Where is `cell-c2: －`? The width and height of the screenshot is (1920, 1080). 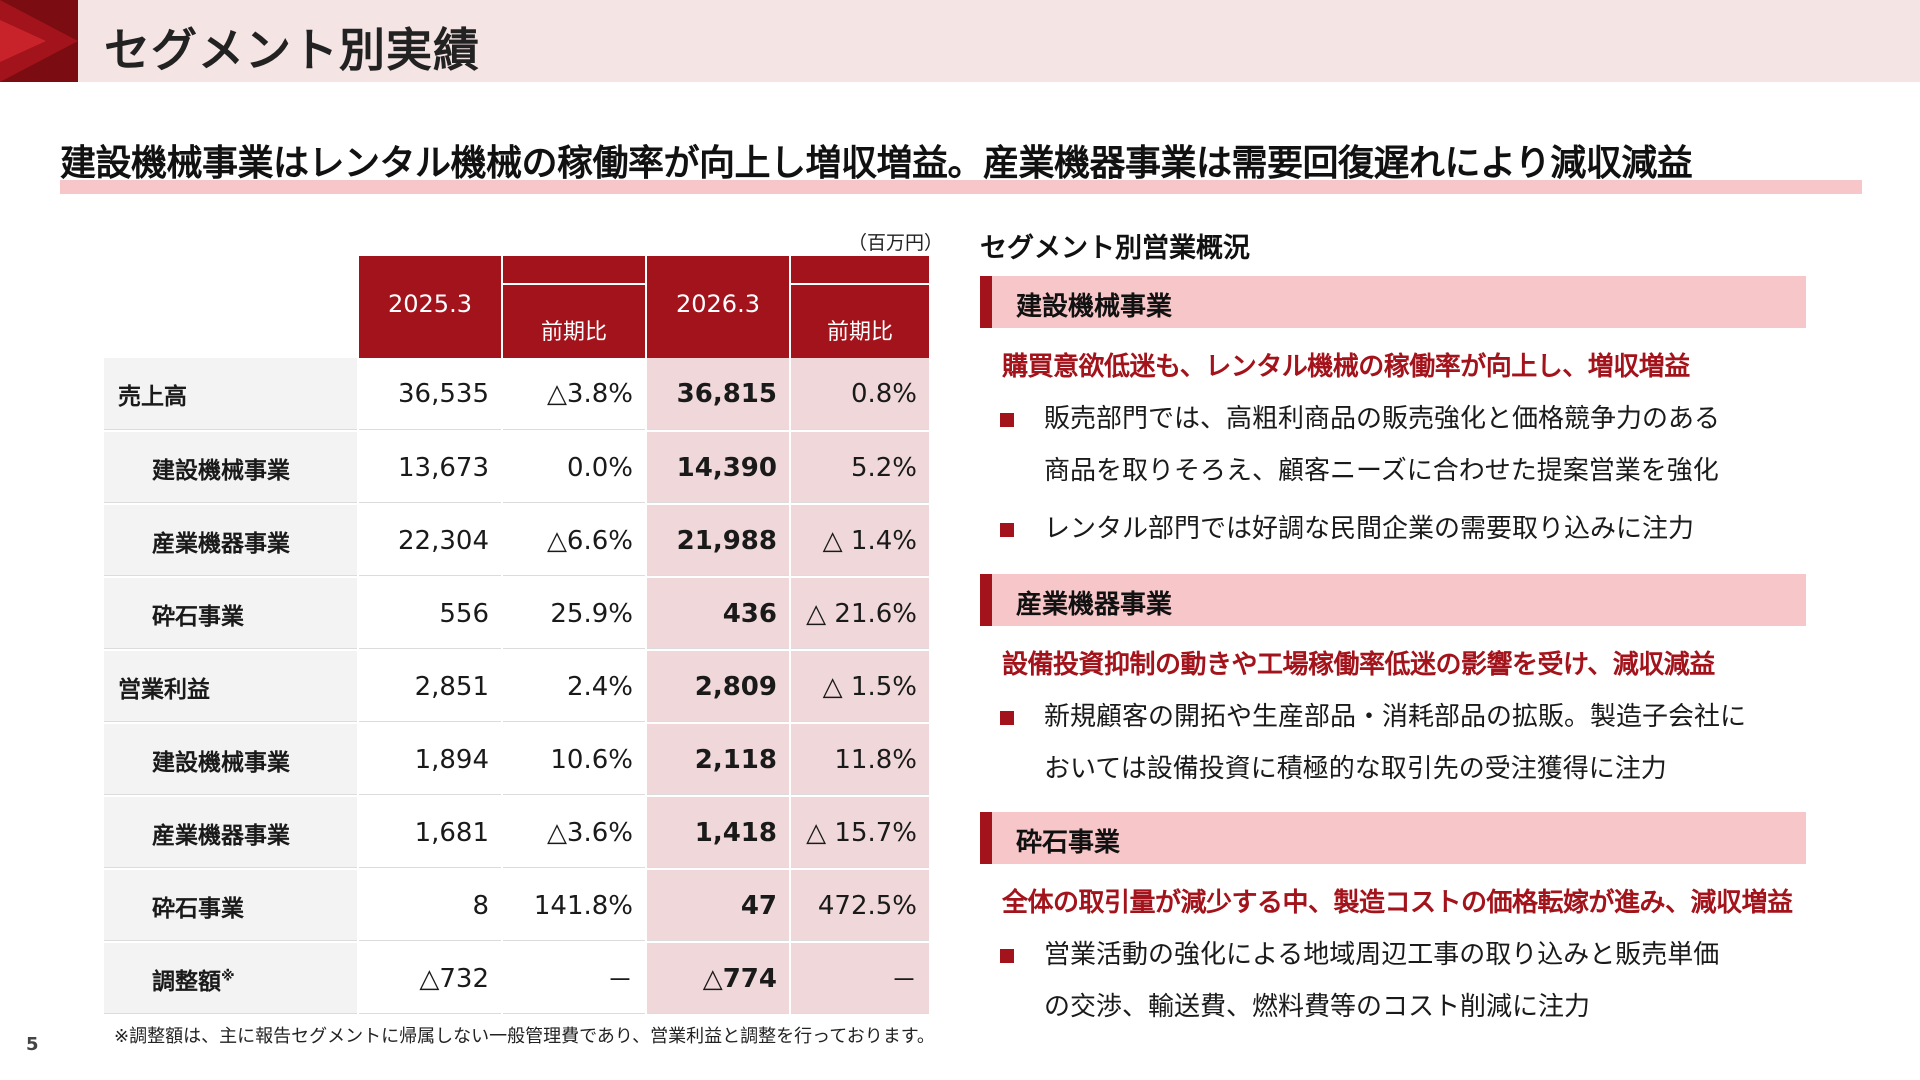
cell-c2: － is located at coordinates (860, 979).